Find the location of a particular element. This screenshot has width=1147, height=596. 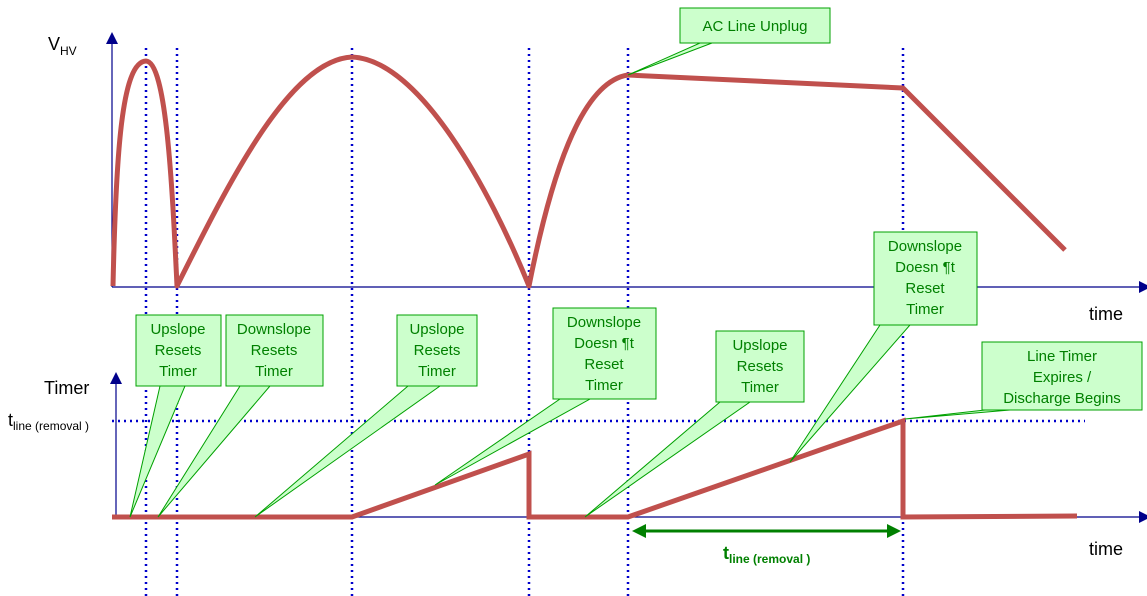

bottom-x-label: time is located at coordinates (1106, 549).